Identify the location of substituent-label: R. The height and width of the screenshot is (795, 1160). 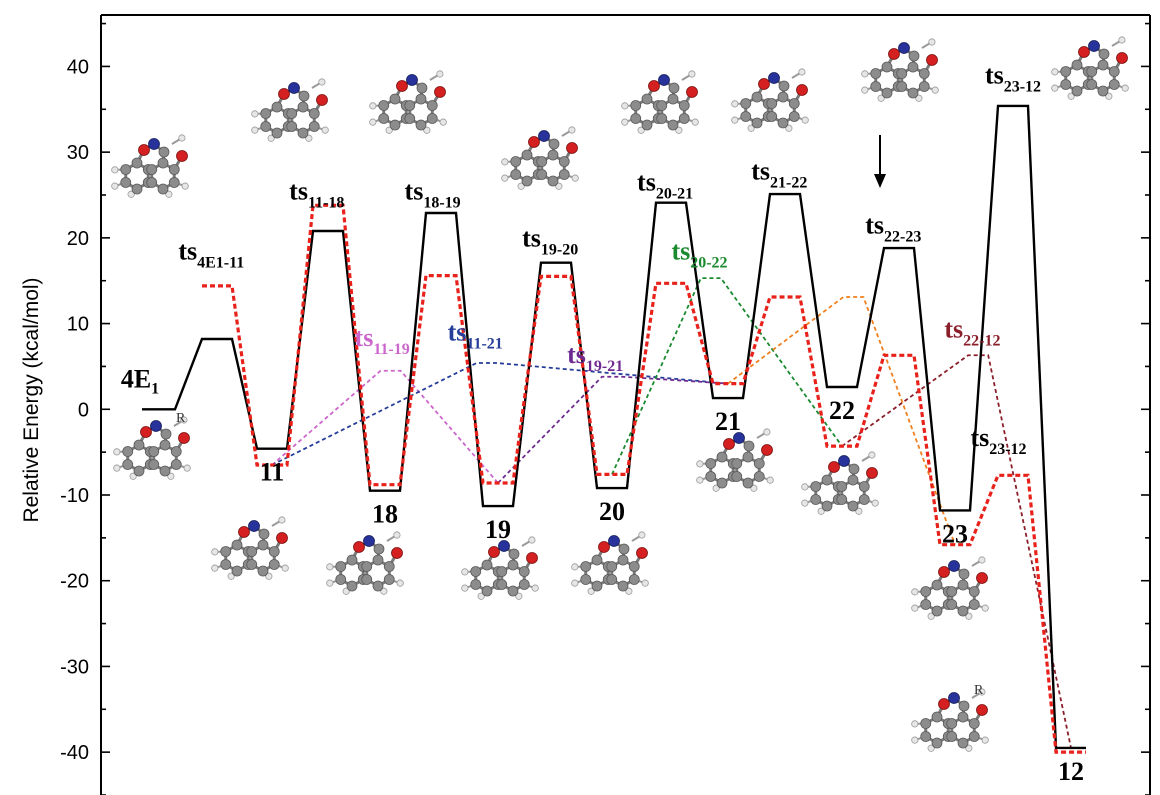
(979, 690).